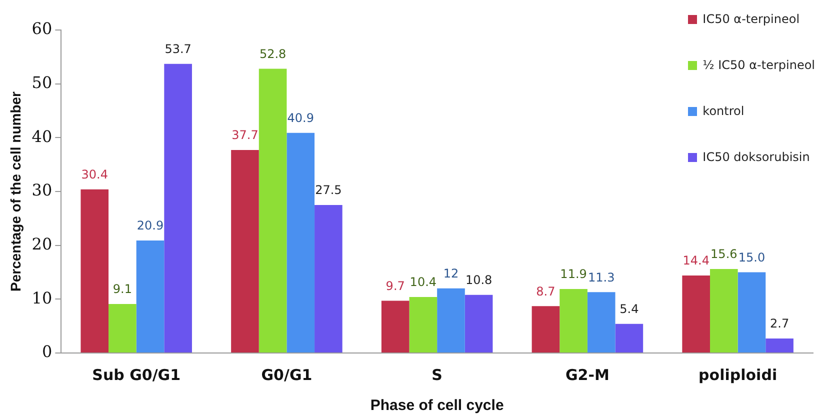  What do you see at coordinates (724, 254) in the screenshot?
I see `data-label: 15.6` at bounding box center [724, 254].